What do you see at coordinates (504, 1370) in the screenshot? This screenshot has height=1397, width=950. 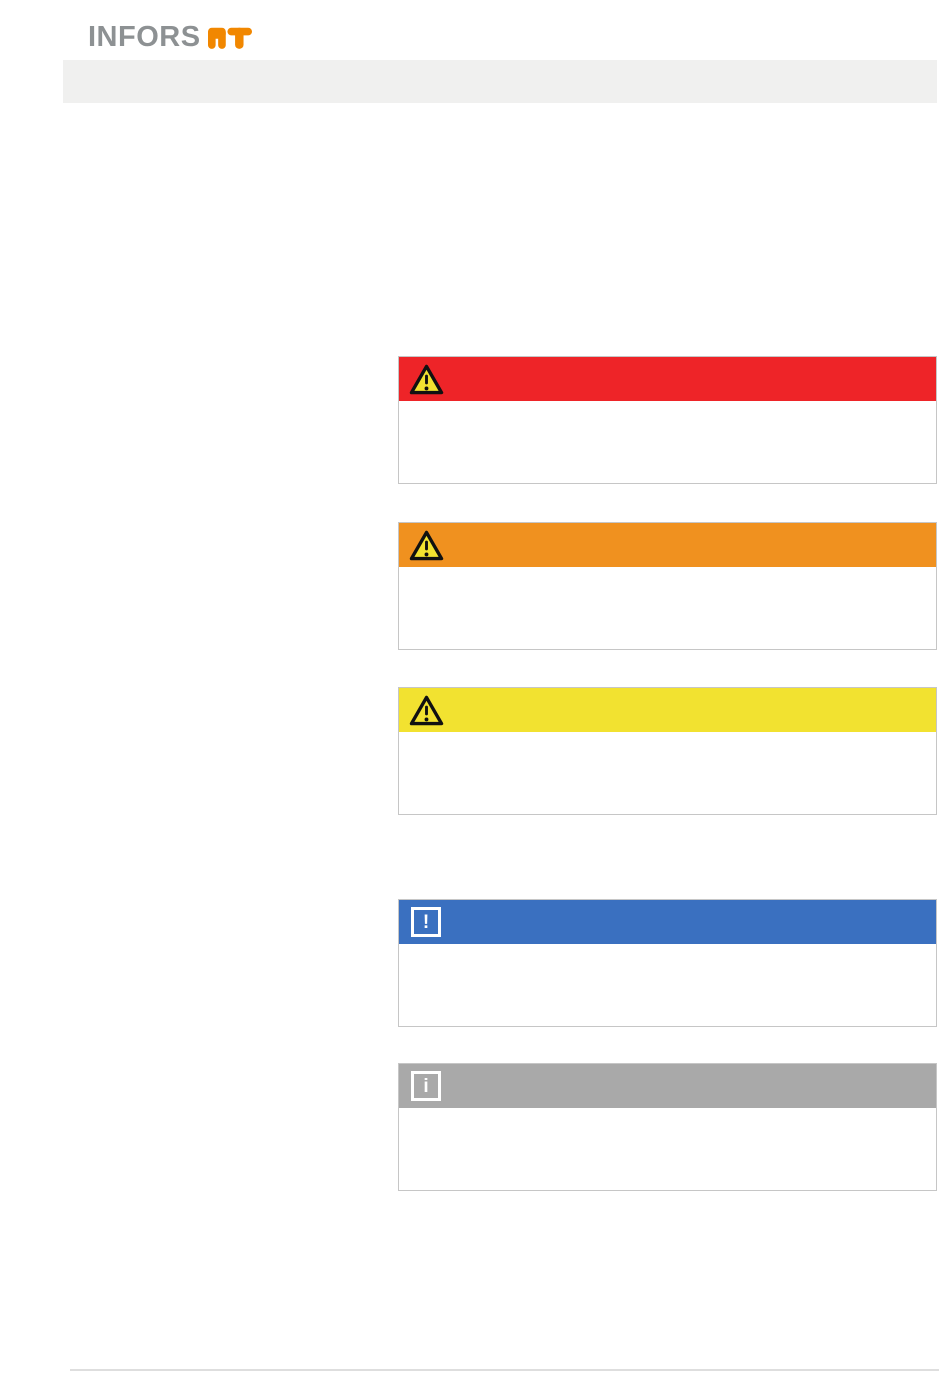 I see `footer-rule` at bounding box center [504, 1370].